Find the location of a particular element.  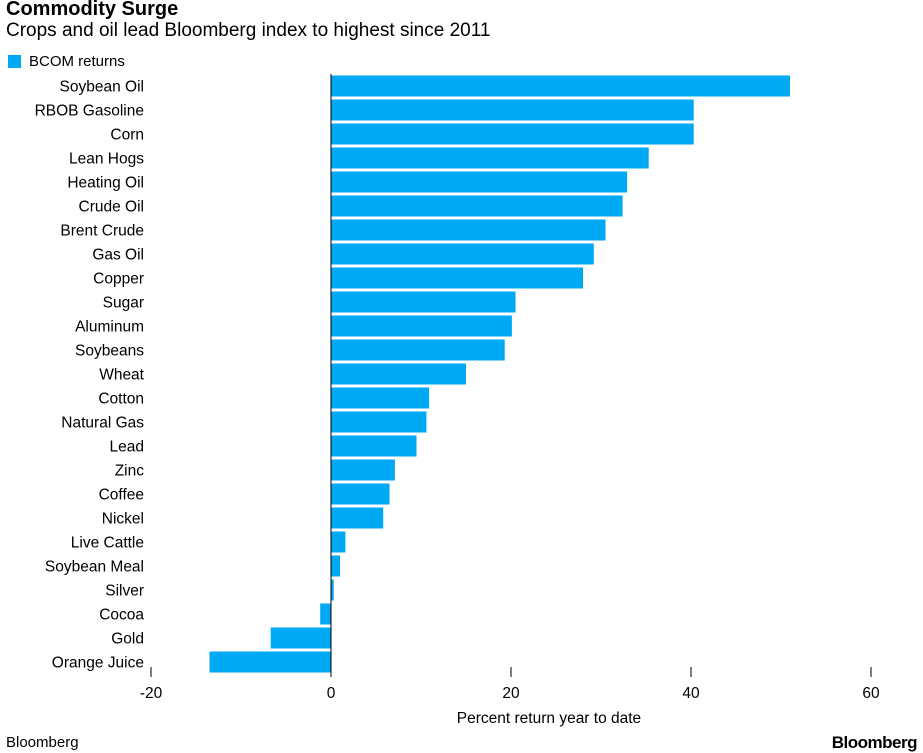

category-label: Cocoa is located at coordinates (121, 615).